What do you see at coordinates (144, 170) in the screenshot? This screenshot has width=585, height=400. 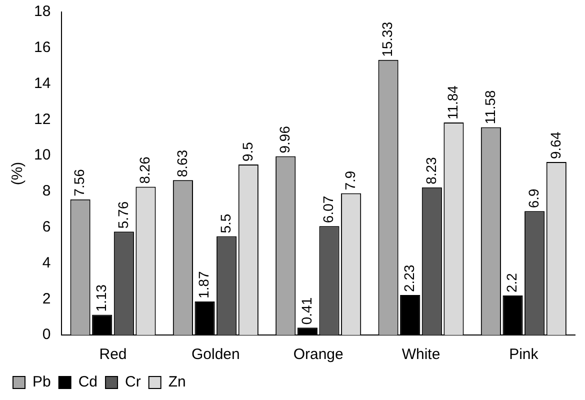 I see `data-label: 8.26` at bounding box center [144, 170].